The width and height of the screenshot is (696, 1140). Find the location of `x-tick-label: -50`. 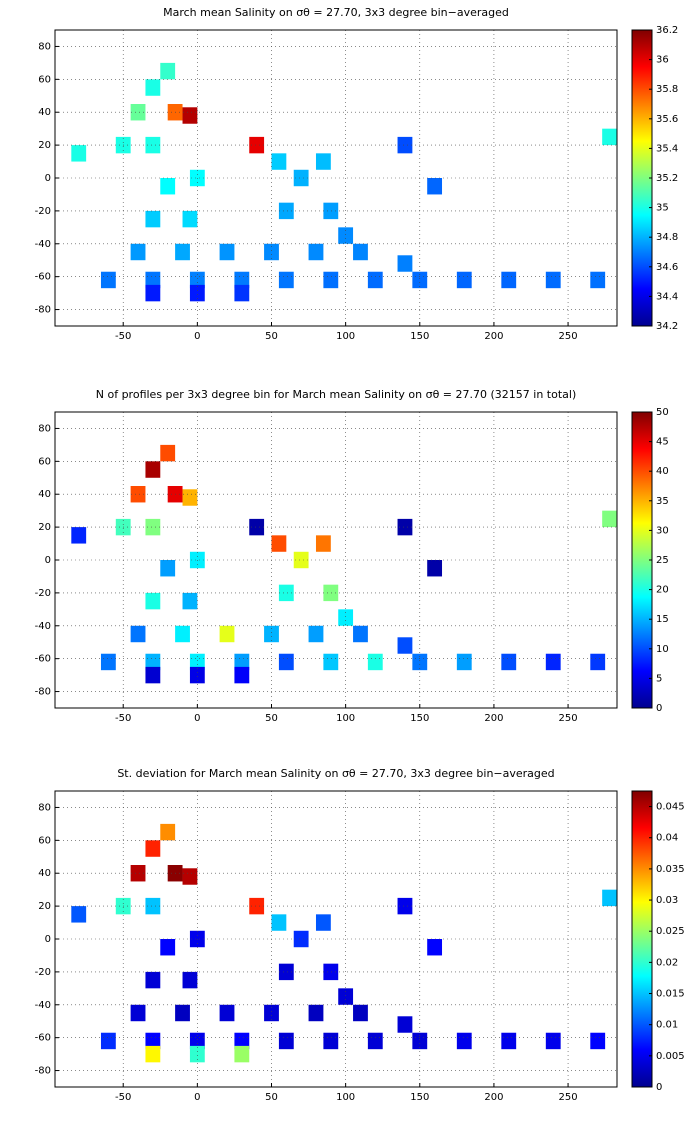

x-tick-label: -50 is located at coordinates (123, 336).